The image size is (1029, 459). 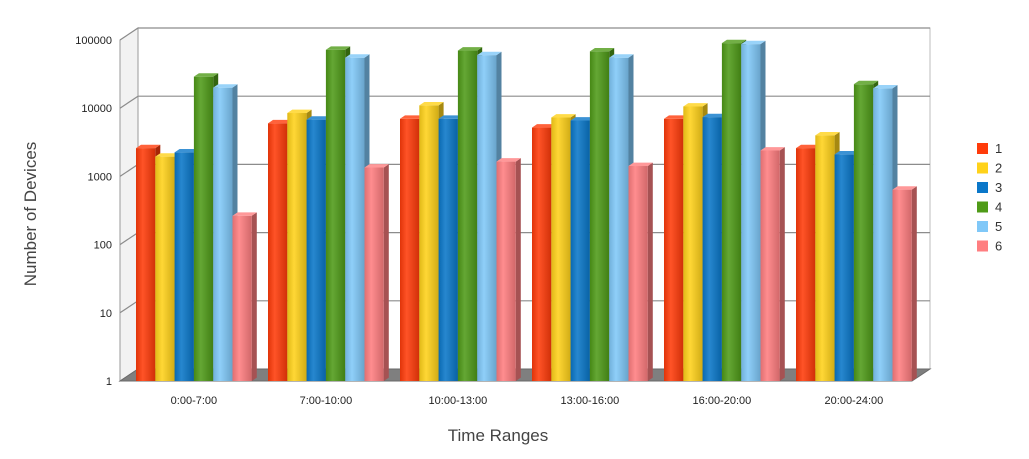 What do you see at coordinates (989, 187) in the screenshot?
I see `legend-item: 3` at bounding box center [989, 187].